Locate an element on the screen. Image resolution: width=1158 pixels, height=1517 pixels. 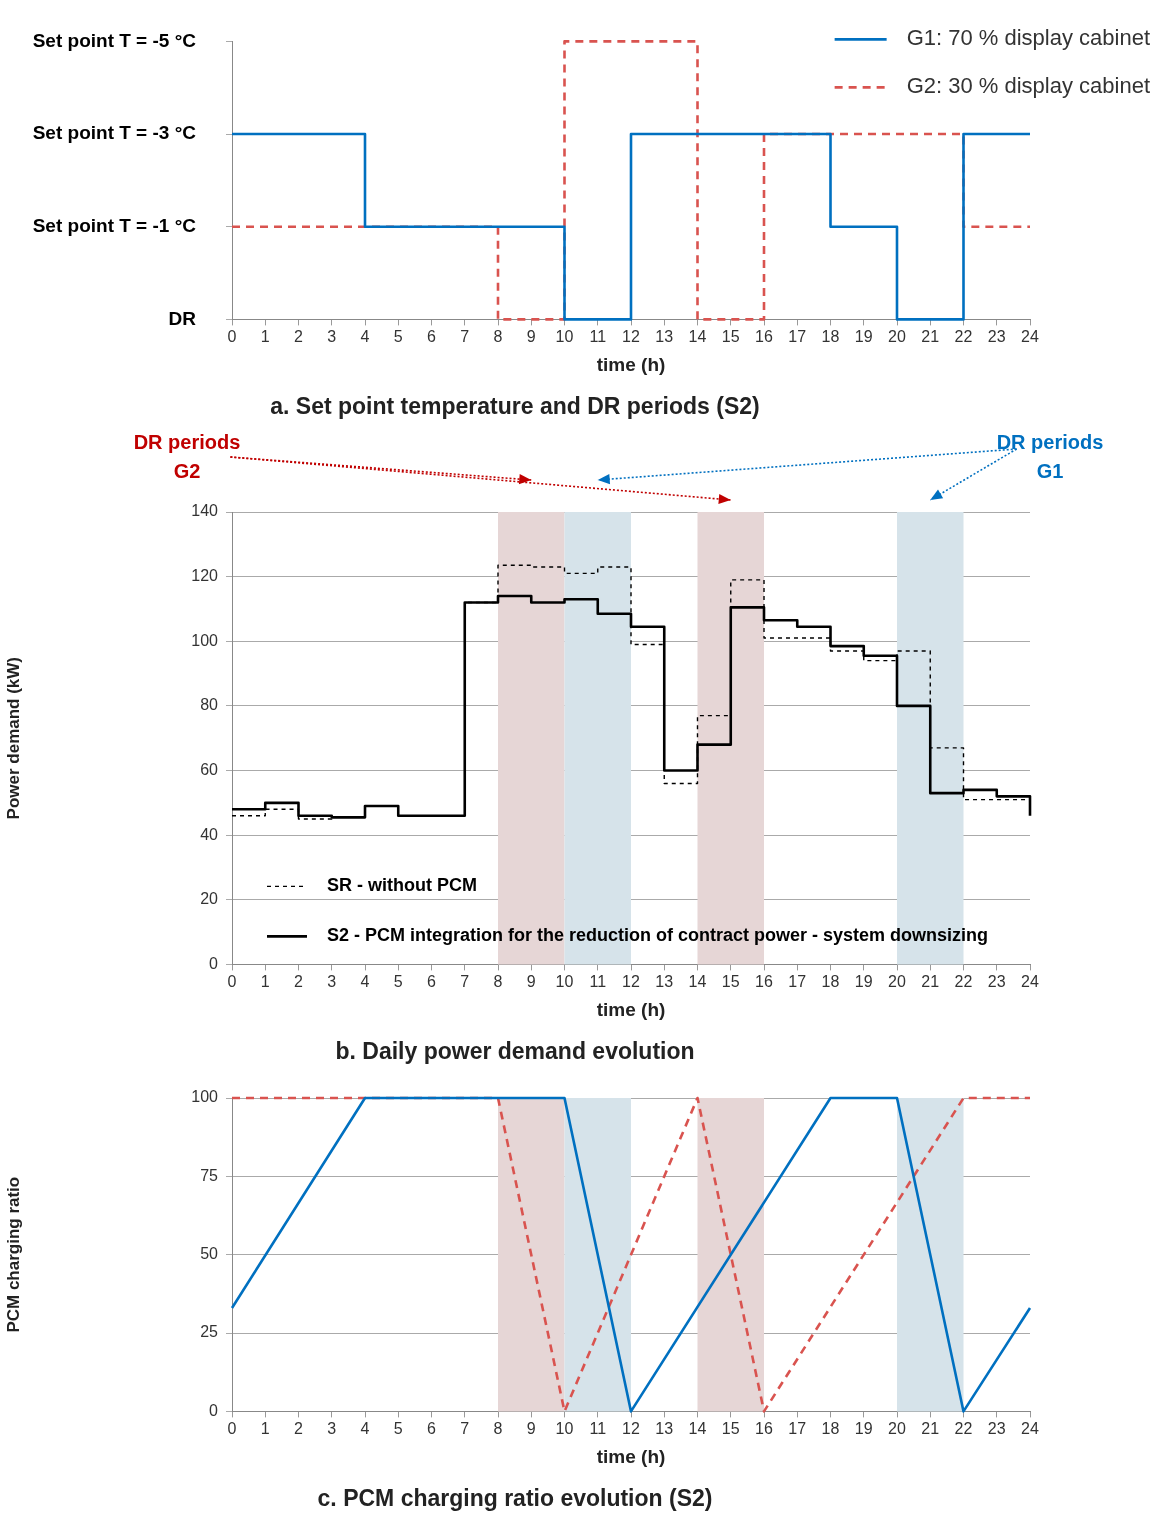
text: c. PCM charging ratio evolution (S2) is located at coordinates (515, 1497).